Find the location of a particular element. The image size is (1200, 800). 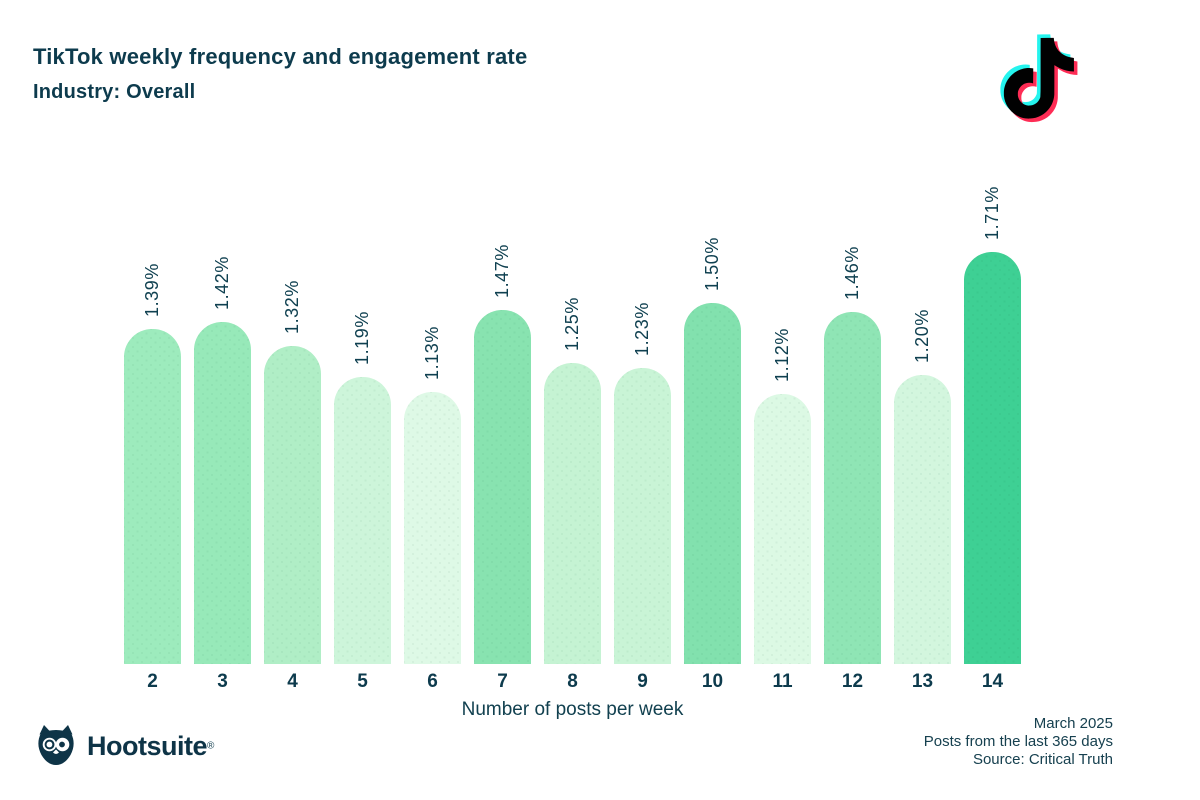

bar-column: 1.50% is located at coordinates (712, 450).